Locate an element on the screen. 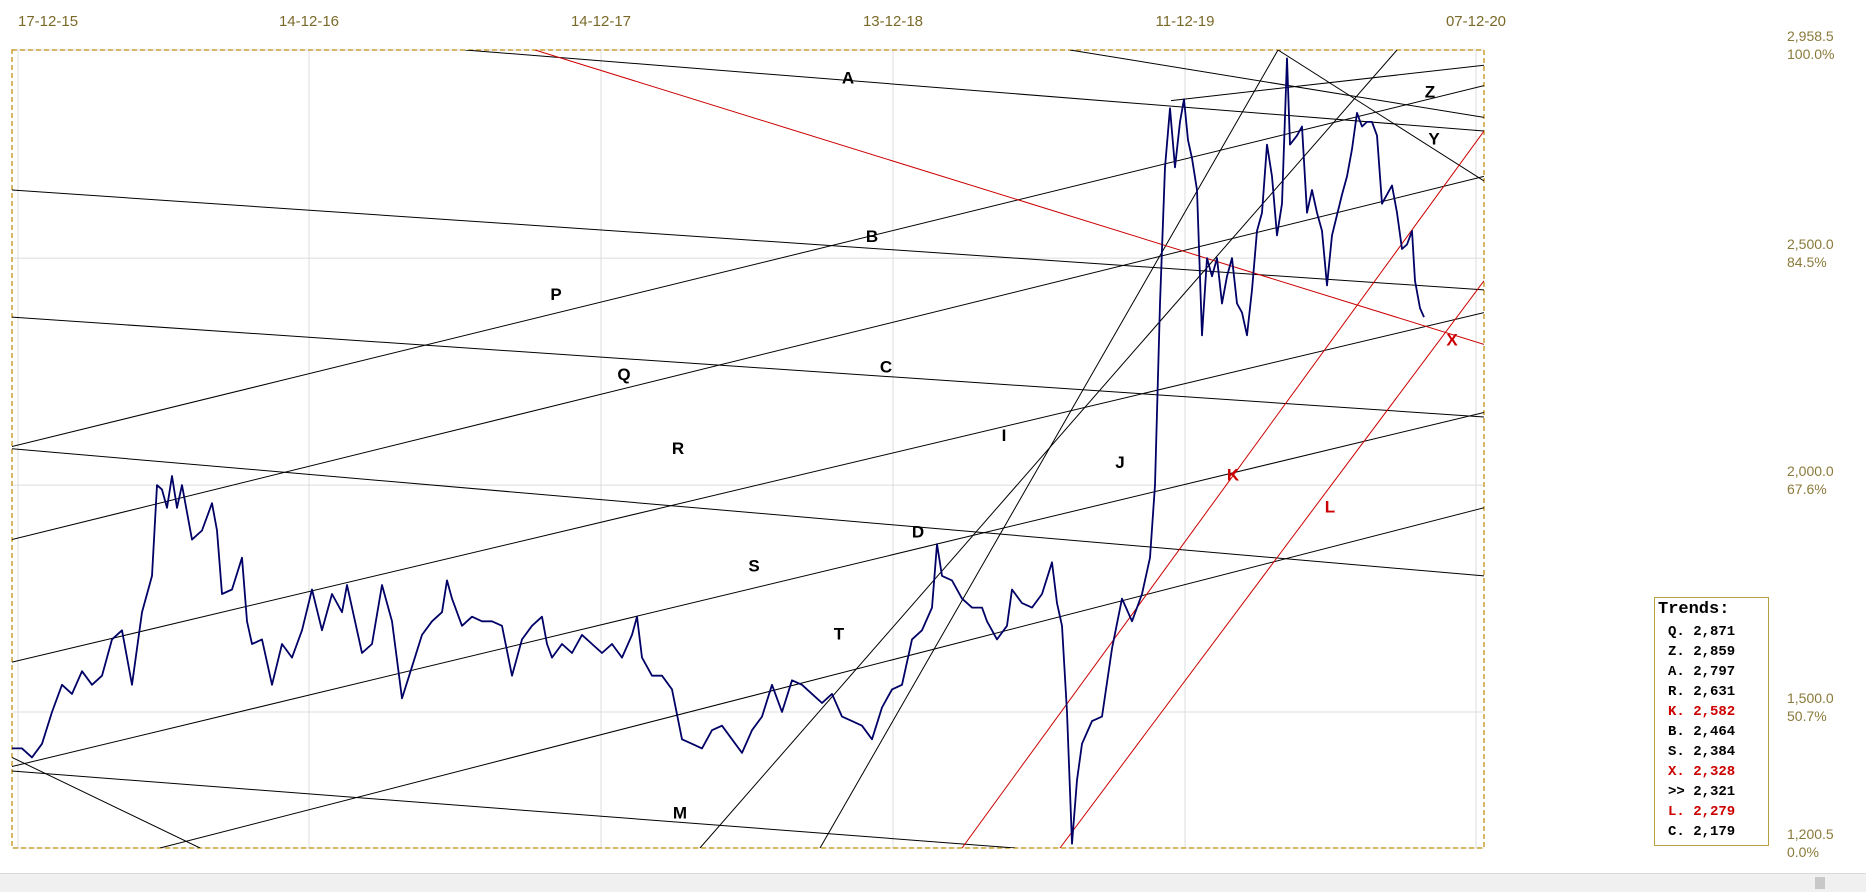 Image resolution: width=1866 pixels, height=892 pixels. trend-label-a: A is located at coordinates (848, 77).